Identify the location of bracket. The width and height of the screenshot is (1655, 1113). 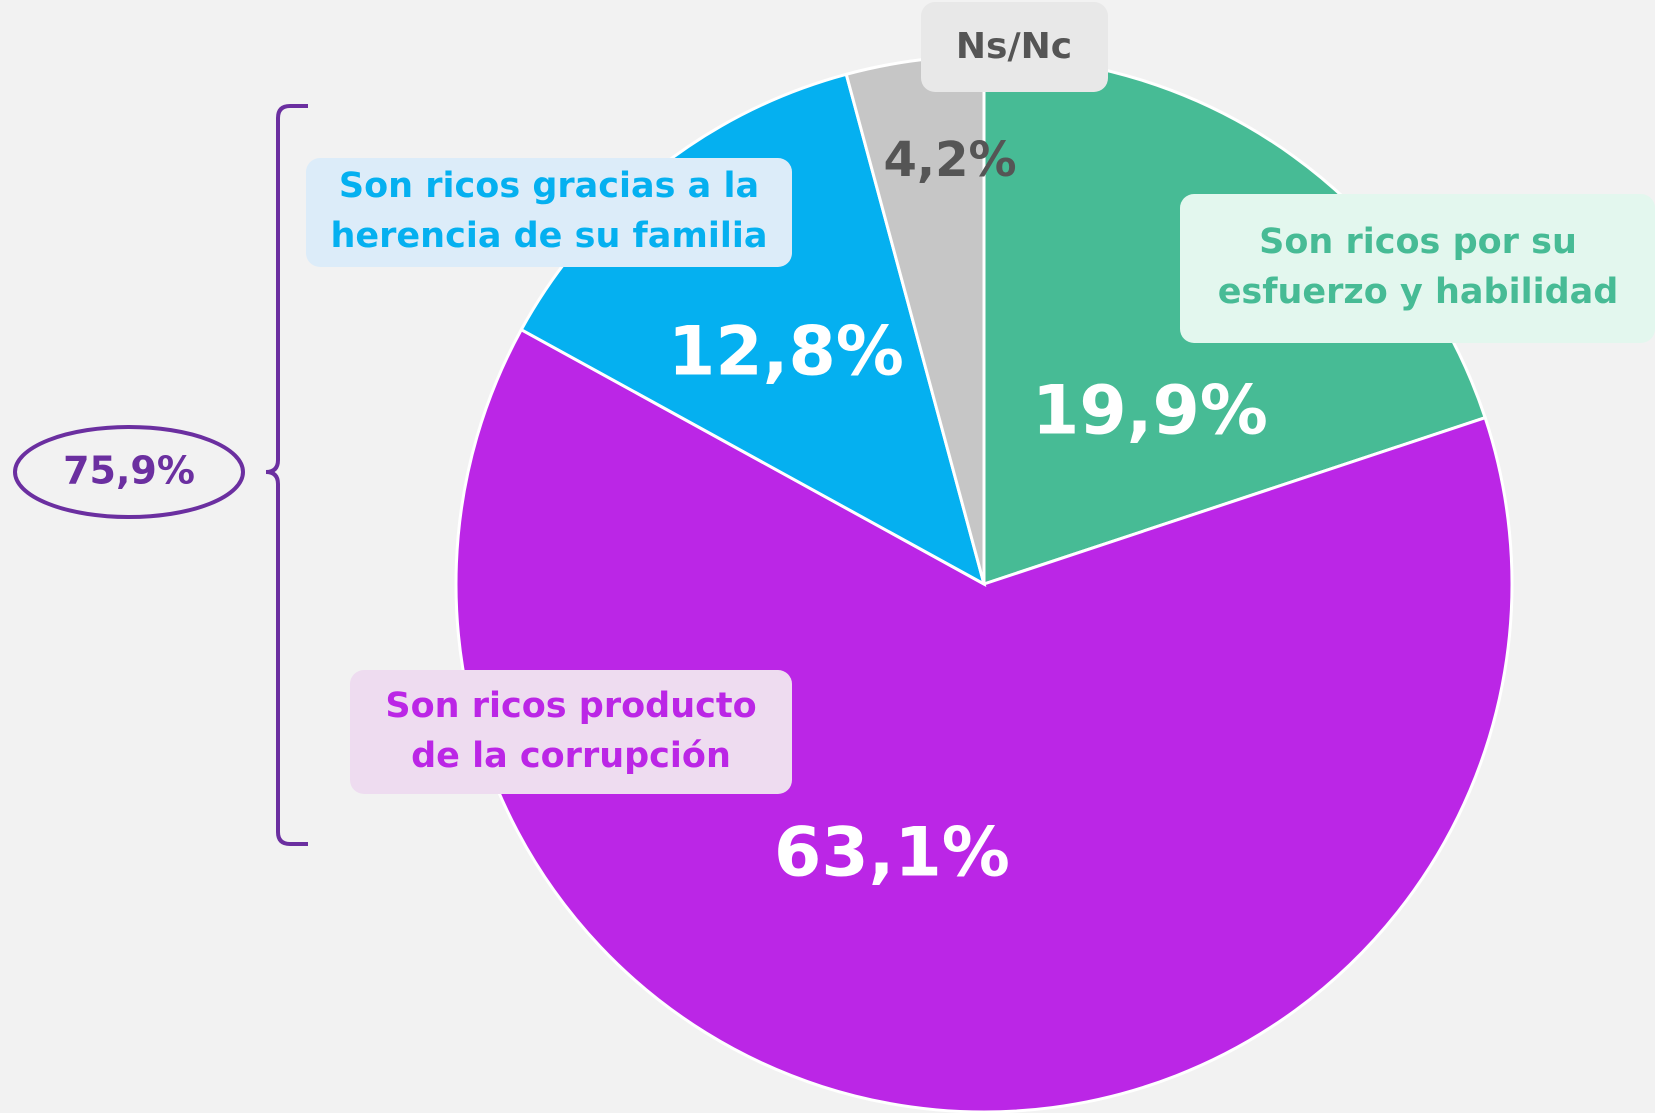
(286, 475).